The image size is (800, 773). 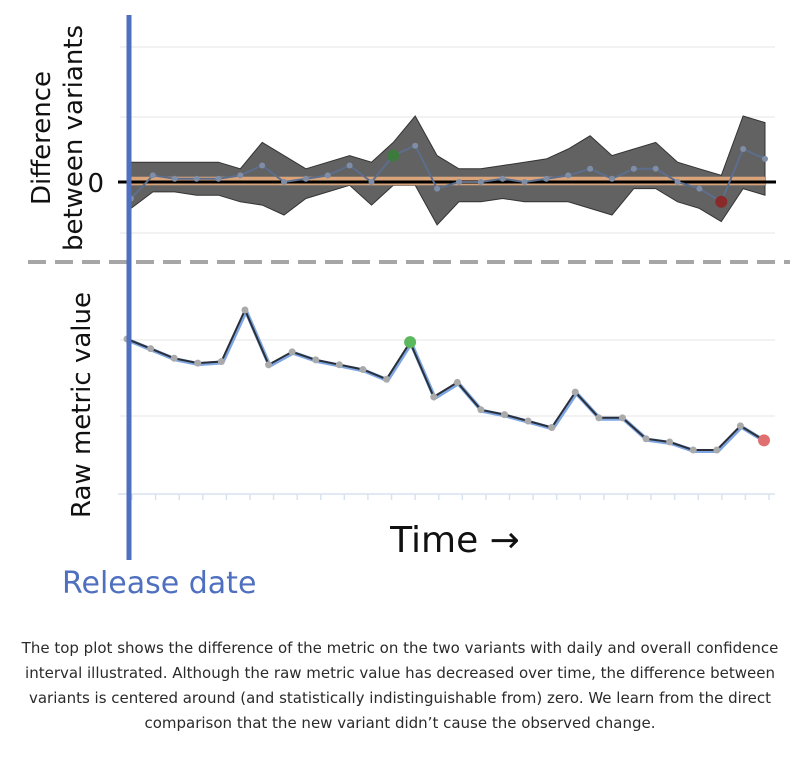 What do you see at coordinates (82, 405) in the screenshot?
I see `bottom-ylabel: Raw metric value` at bounding box center [82, 405].